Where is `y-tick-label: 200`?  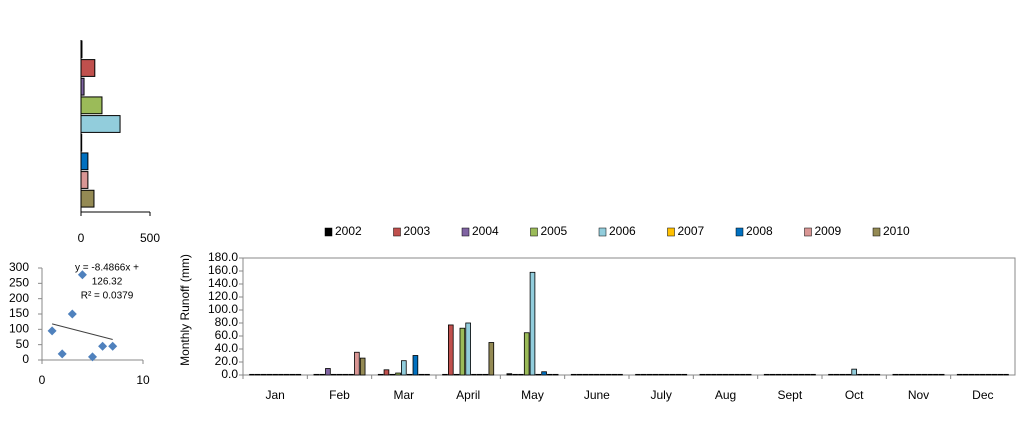 y-tick-label: 200 is located at coordinates (19, 298).